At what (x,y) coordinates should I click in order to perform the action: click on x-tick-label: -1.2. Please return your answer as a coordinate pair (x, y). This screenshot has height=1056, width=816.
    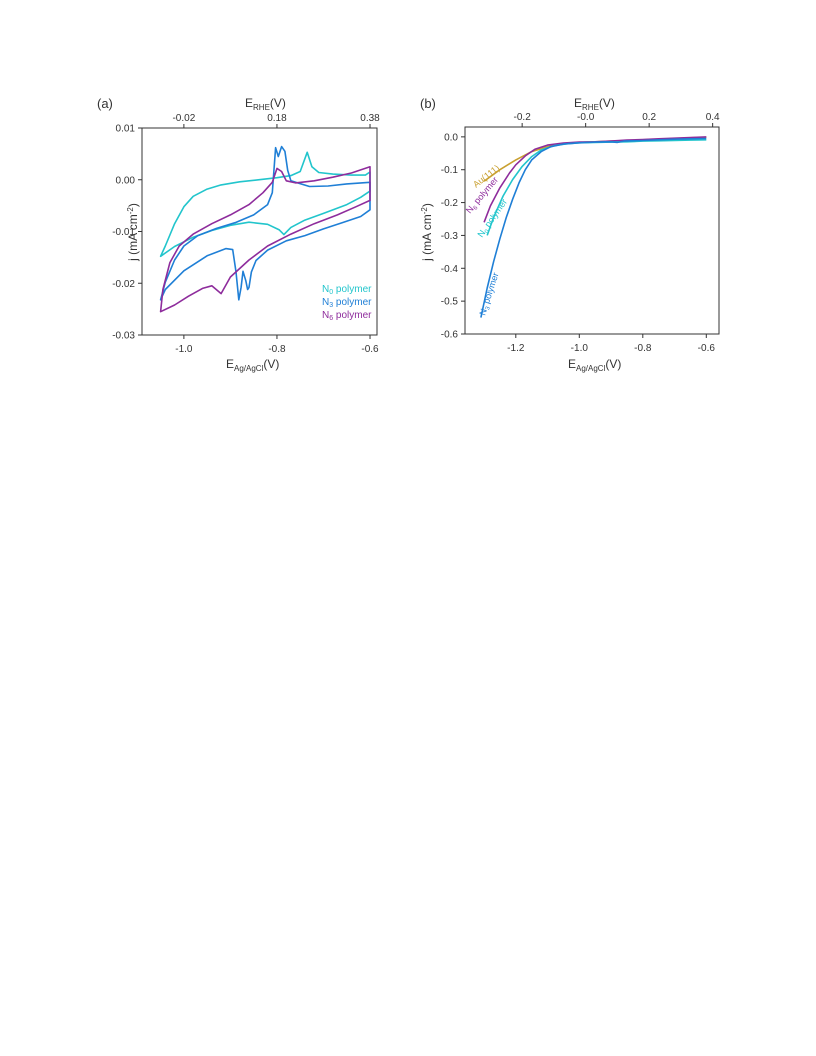
    Looking at the image, I should click on (516, 348).